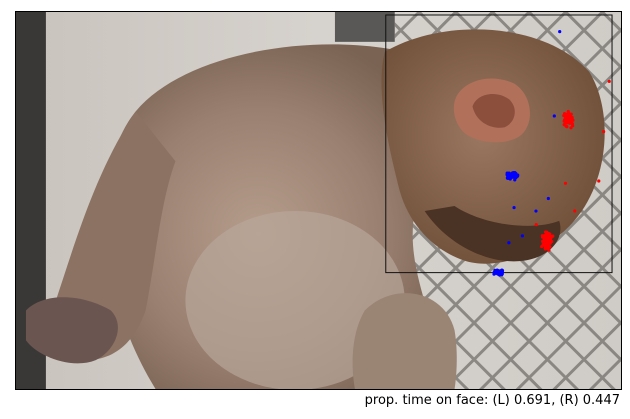  Describe the element at coordinates (492, 400) in the screenshot. I see `face-time-caption: prop. time on face: (L) 0.691, (R) 0.447` at that location.